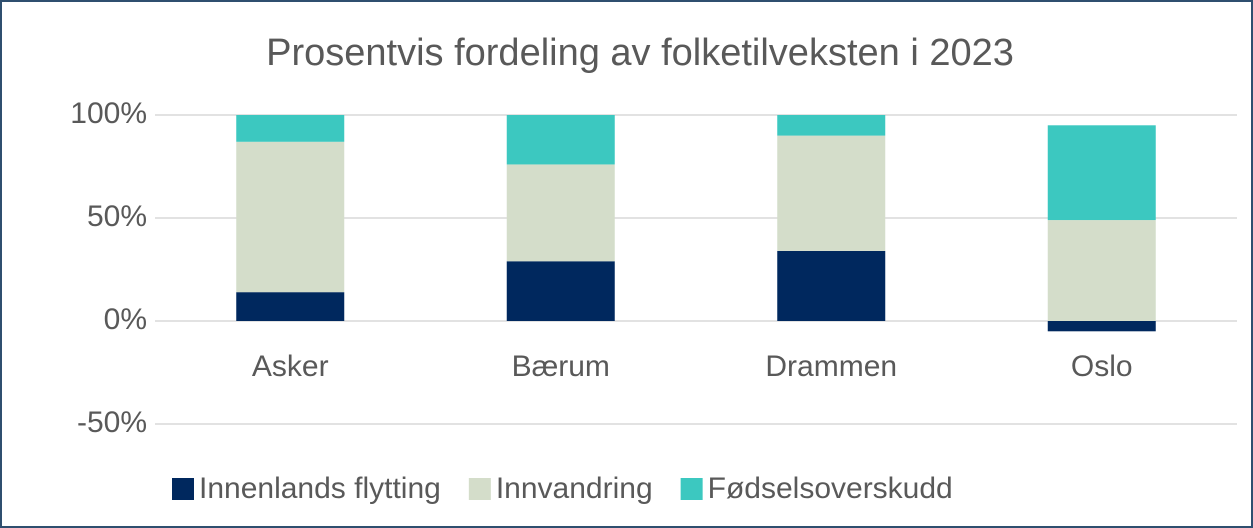 This screenshot has height=528, width=1253. Describe the element at coordinates (1102, 366) in the screenshot. I see `x-tick-label: Oslo` at that location.